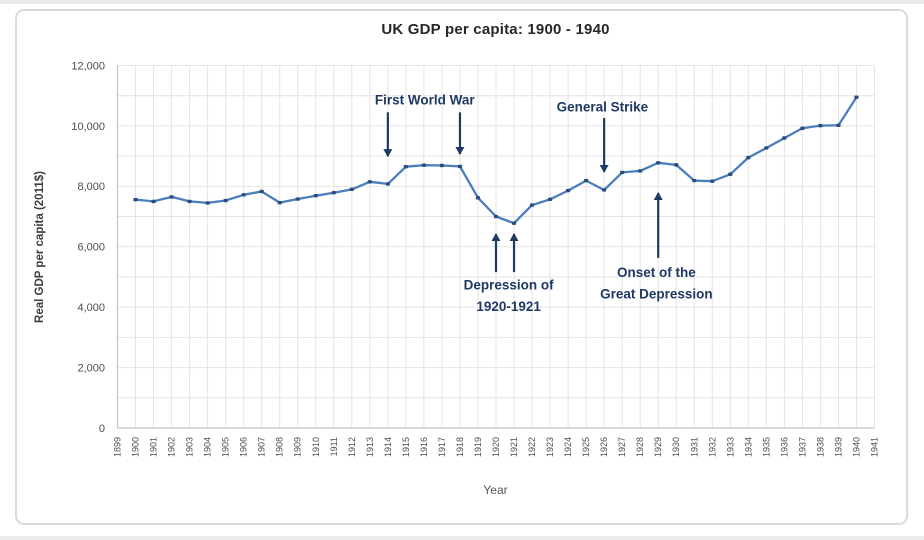 This screenshot has height=540, width=924. What do you see at coordinates (190, 447) in the screenshot?
I see `x-tick-label: 1903` at bounding box center [190, 447].